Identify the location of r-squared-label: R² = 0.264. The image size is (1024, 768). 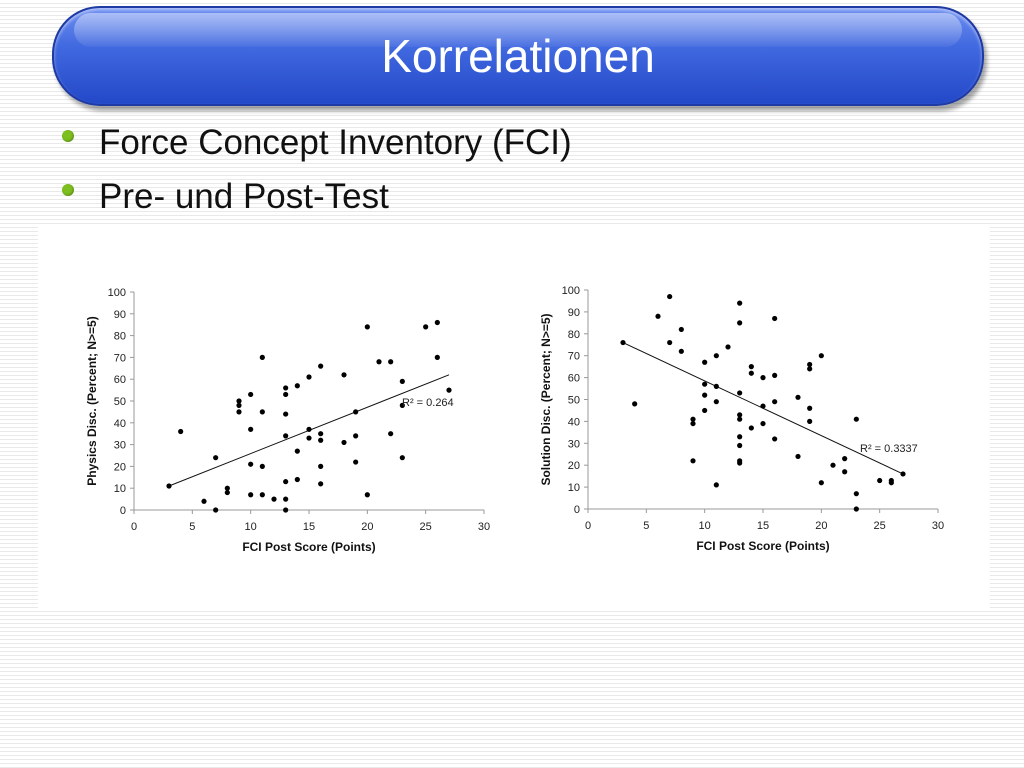
(428, 403).